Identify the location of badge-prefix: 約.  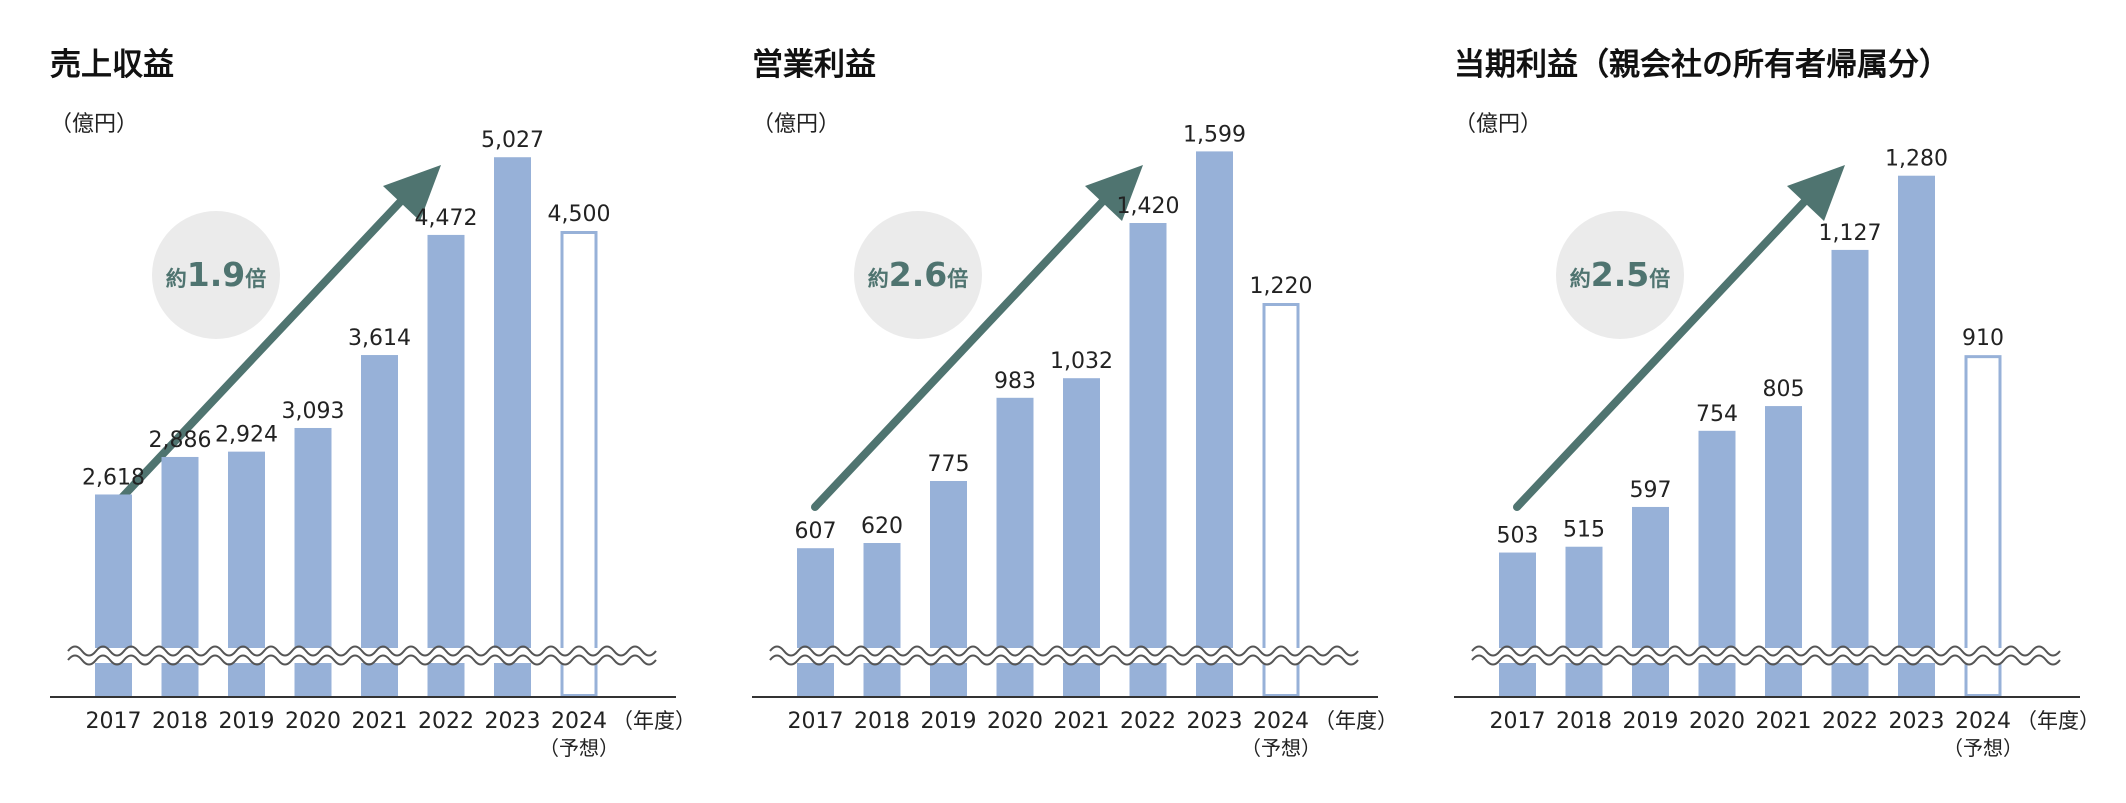
(878, 279).